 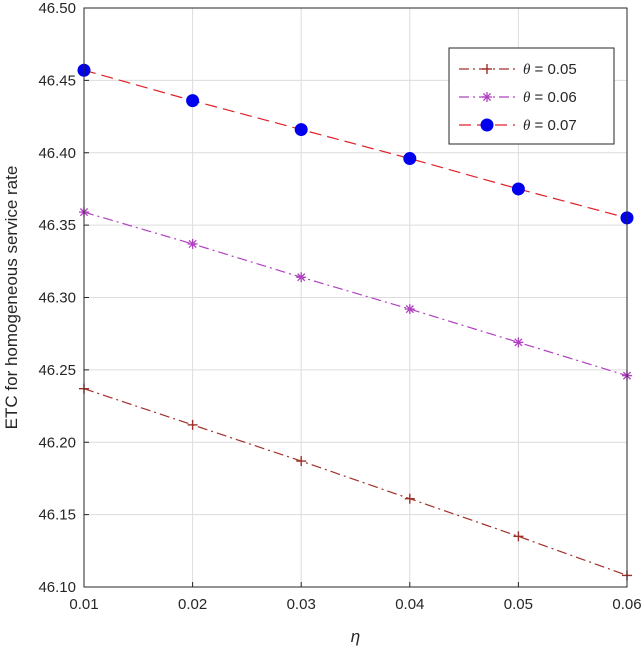 What do you see at coordinates (518, 604) in the screenshot?
I see `x-tick-label: 0.05` at bounding box center [518, 604].